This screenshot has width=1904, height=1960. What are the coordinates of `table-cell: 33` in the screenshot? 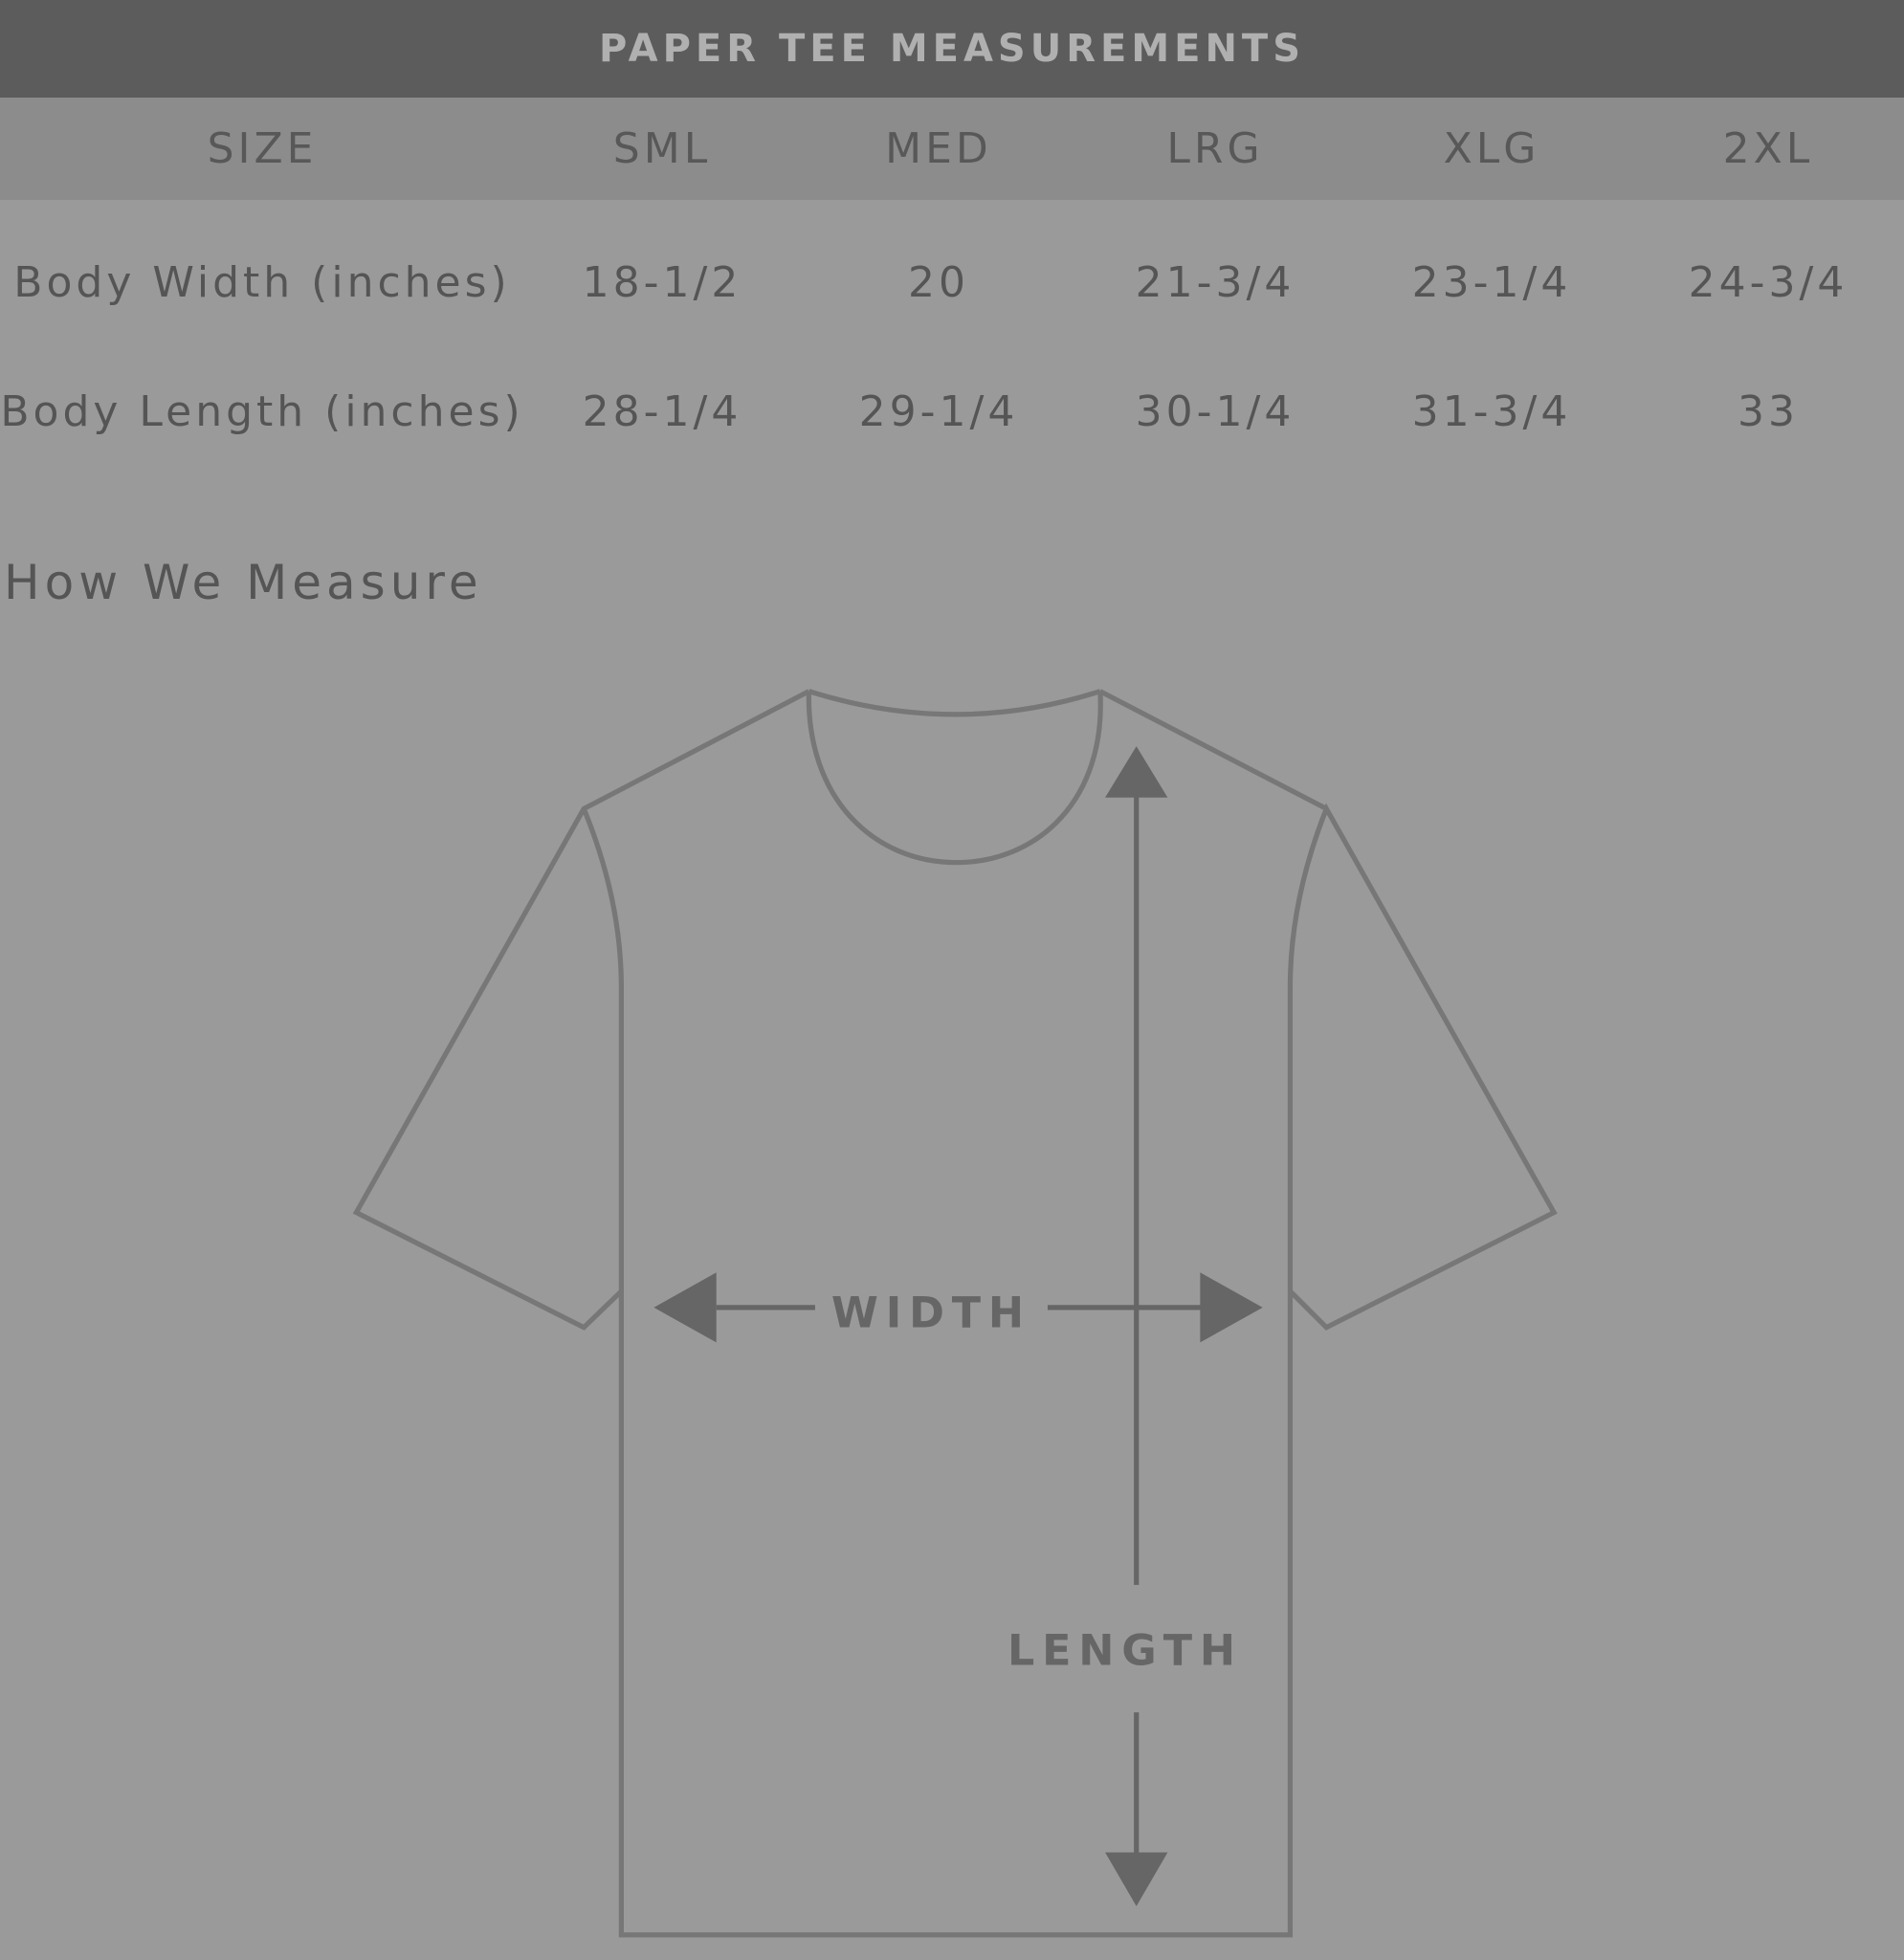 It's located at (1769, 411).